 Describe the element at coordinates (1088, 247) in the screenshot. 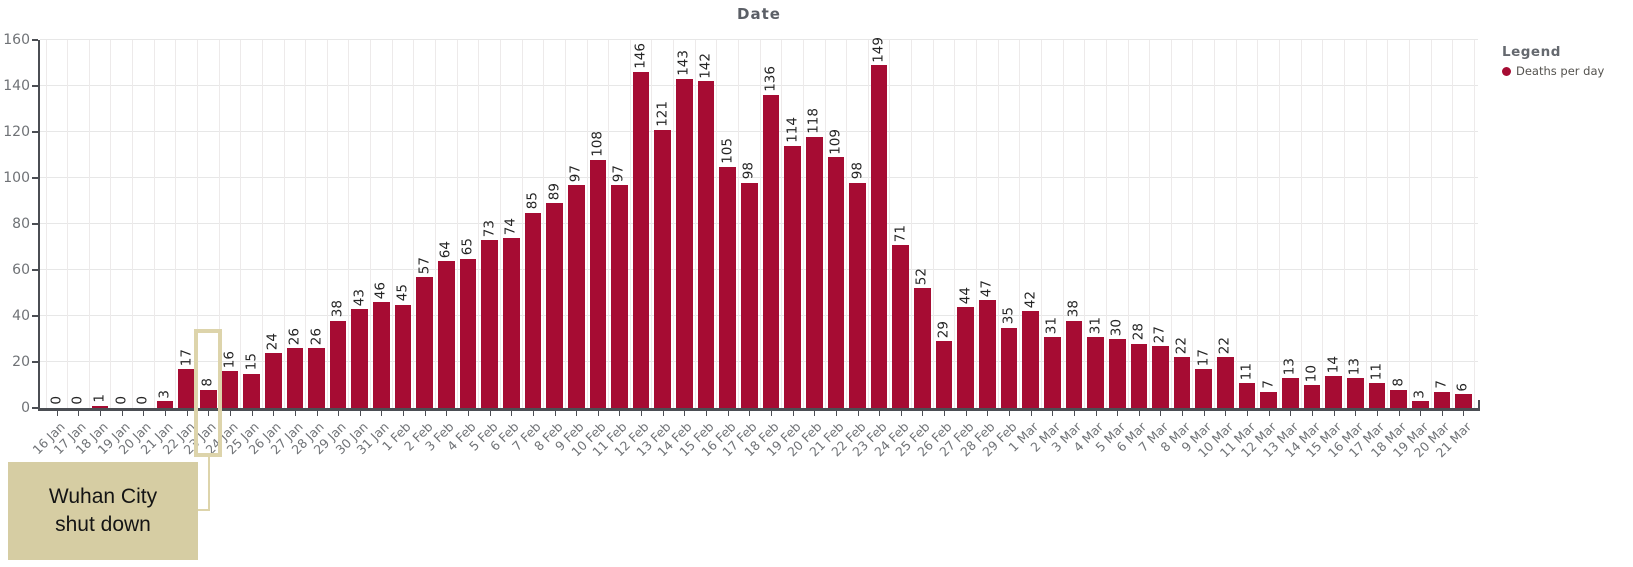

I see `bar-slot: 31 4 Mar` at that location.